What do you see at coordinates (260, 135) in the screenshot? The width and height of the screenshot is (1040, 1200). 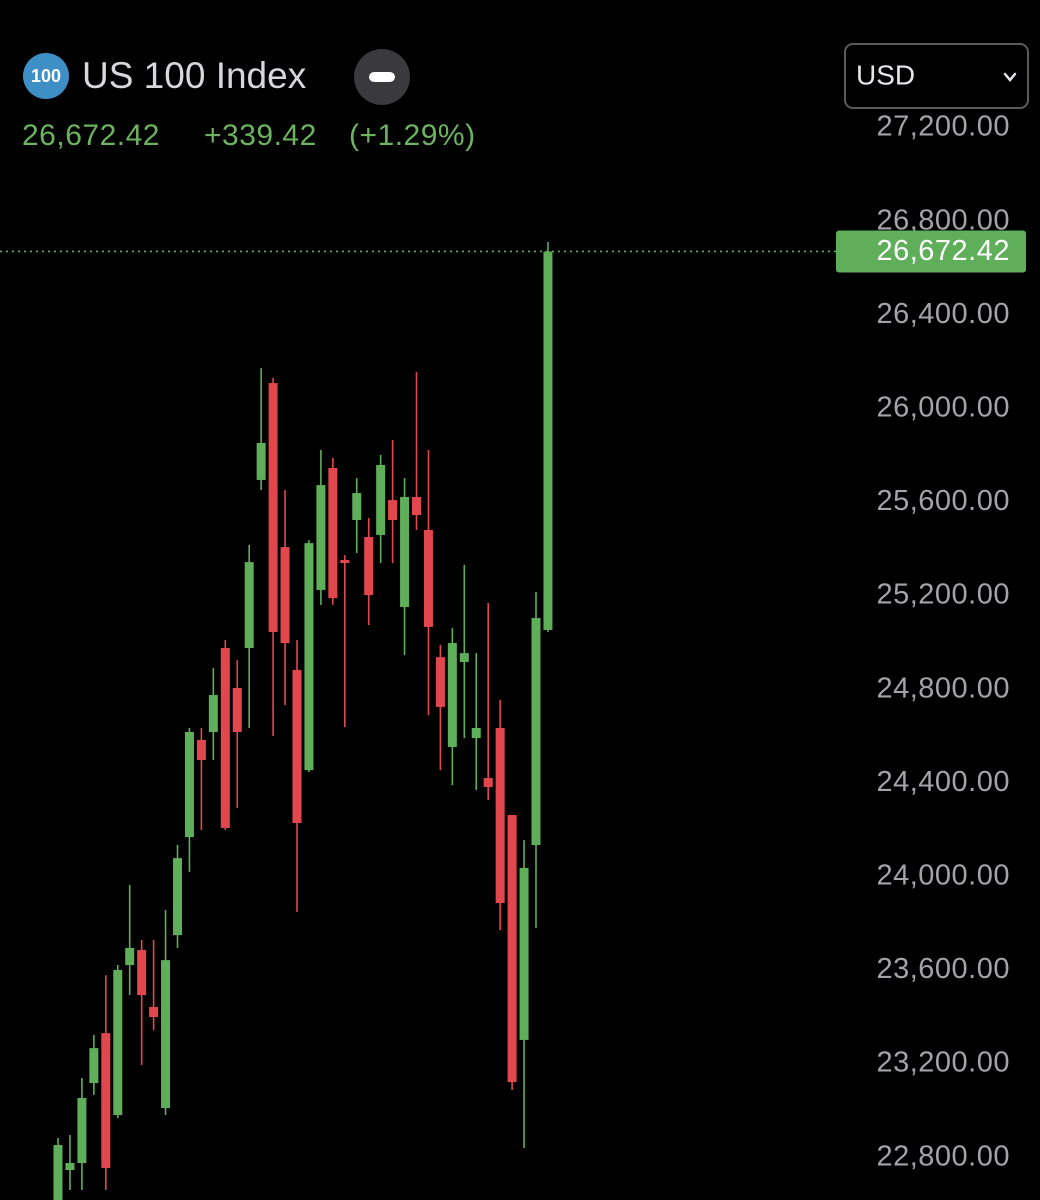 I see `price-change: +339.42` at bounding box center [260, 135].